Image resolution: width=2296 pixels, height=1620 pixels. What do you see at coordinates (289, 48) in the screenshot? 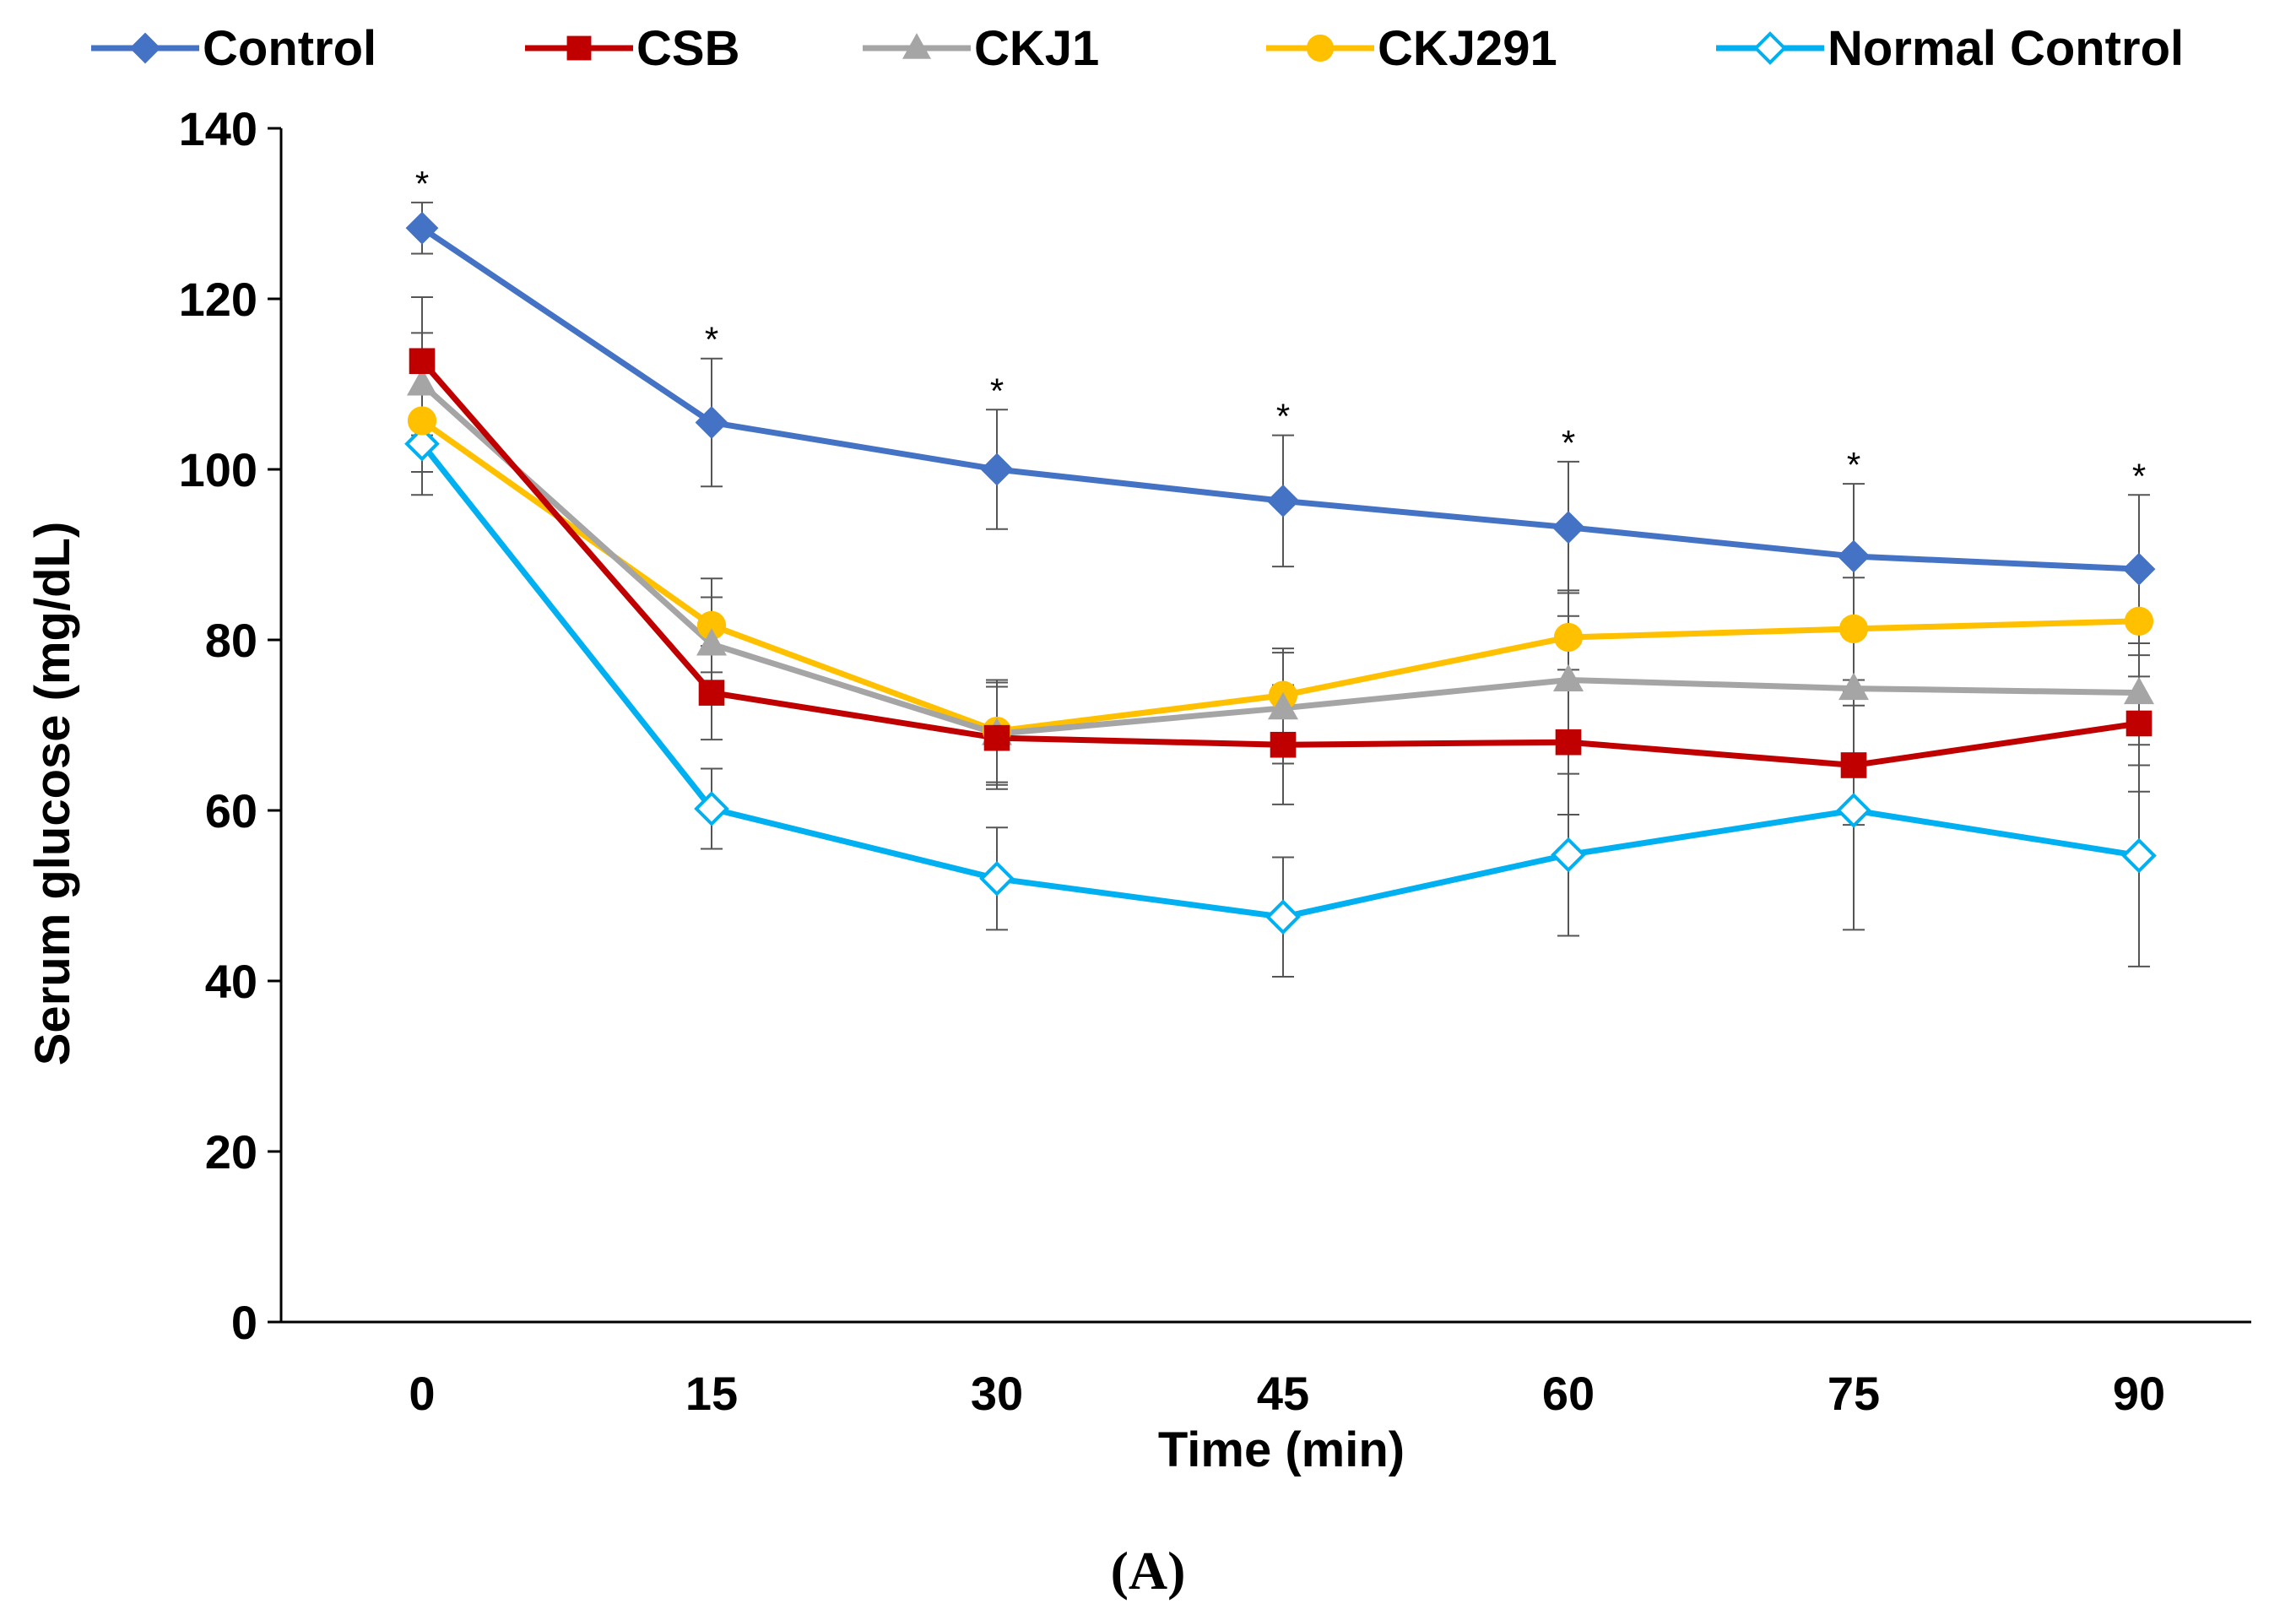
I see `legend-label: Control` at bounding box center [289, 48].